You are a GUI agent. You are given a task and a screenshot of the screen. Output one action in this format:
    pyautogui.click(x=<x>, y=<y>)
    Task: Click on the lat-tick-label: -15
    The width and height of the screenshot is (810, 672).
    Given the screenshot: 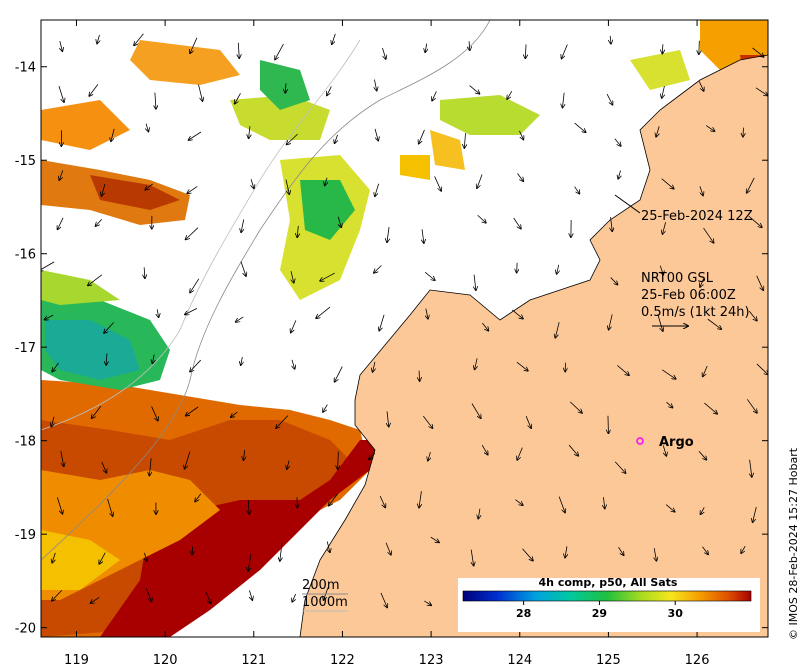 What is the action you would take?
    pyautogui.click(x=25, y=161)
    